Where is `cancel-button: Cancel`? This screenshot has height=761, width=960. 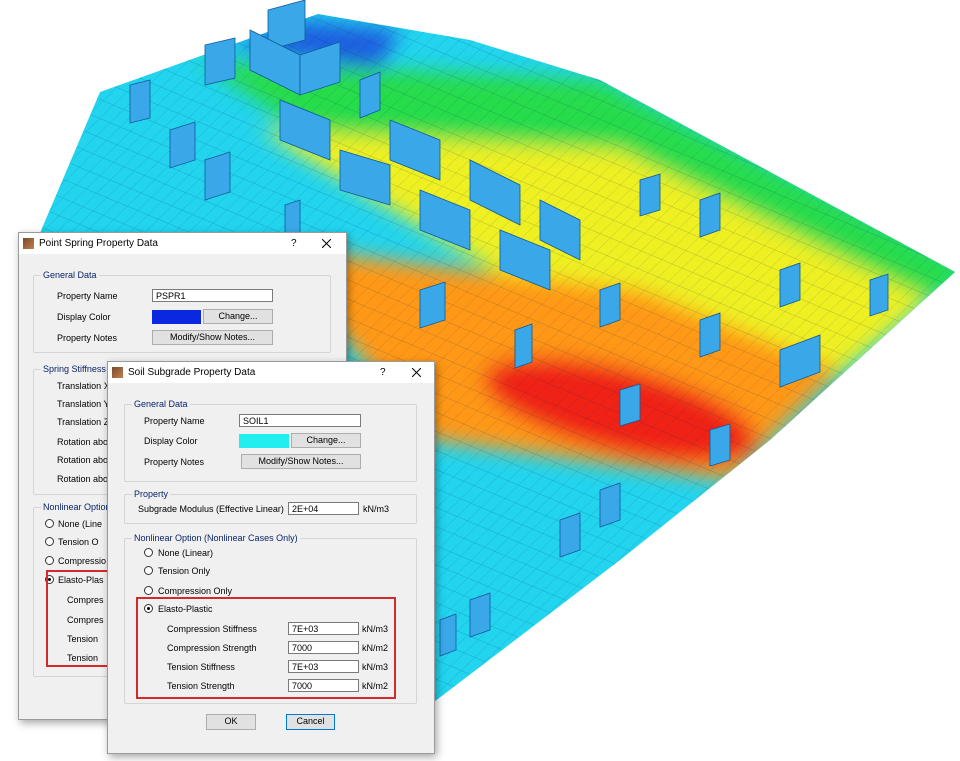
cancel-button: Cancel is located at coordinates (310, 722).